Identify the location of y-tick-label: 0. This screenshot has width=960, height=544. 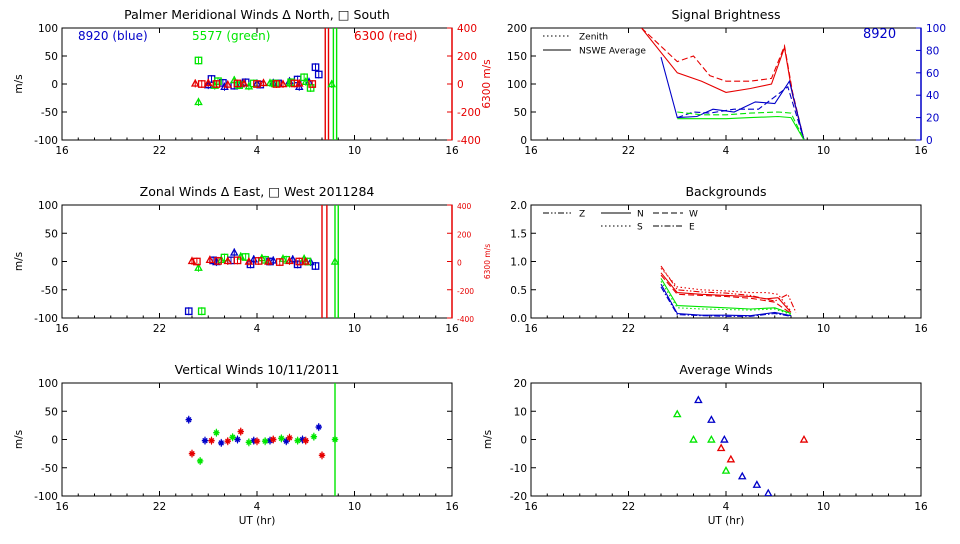
(54, 85).